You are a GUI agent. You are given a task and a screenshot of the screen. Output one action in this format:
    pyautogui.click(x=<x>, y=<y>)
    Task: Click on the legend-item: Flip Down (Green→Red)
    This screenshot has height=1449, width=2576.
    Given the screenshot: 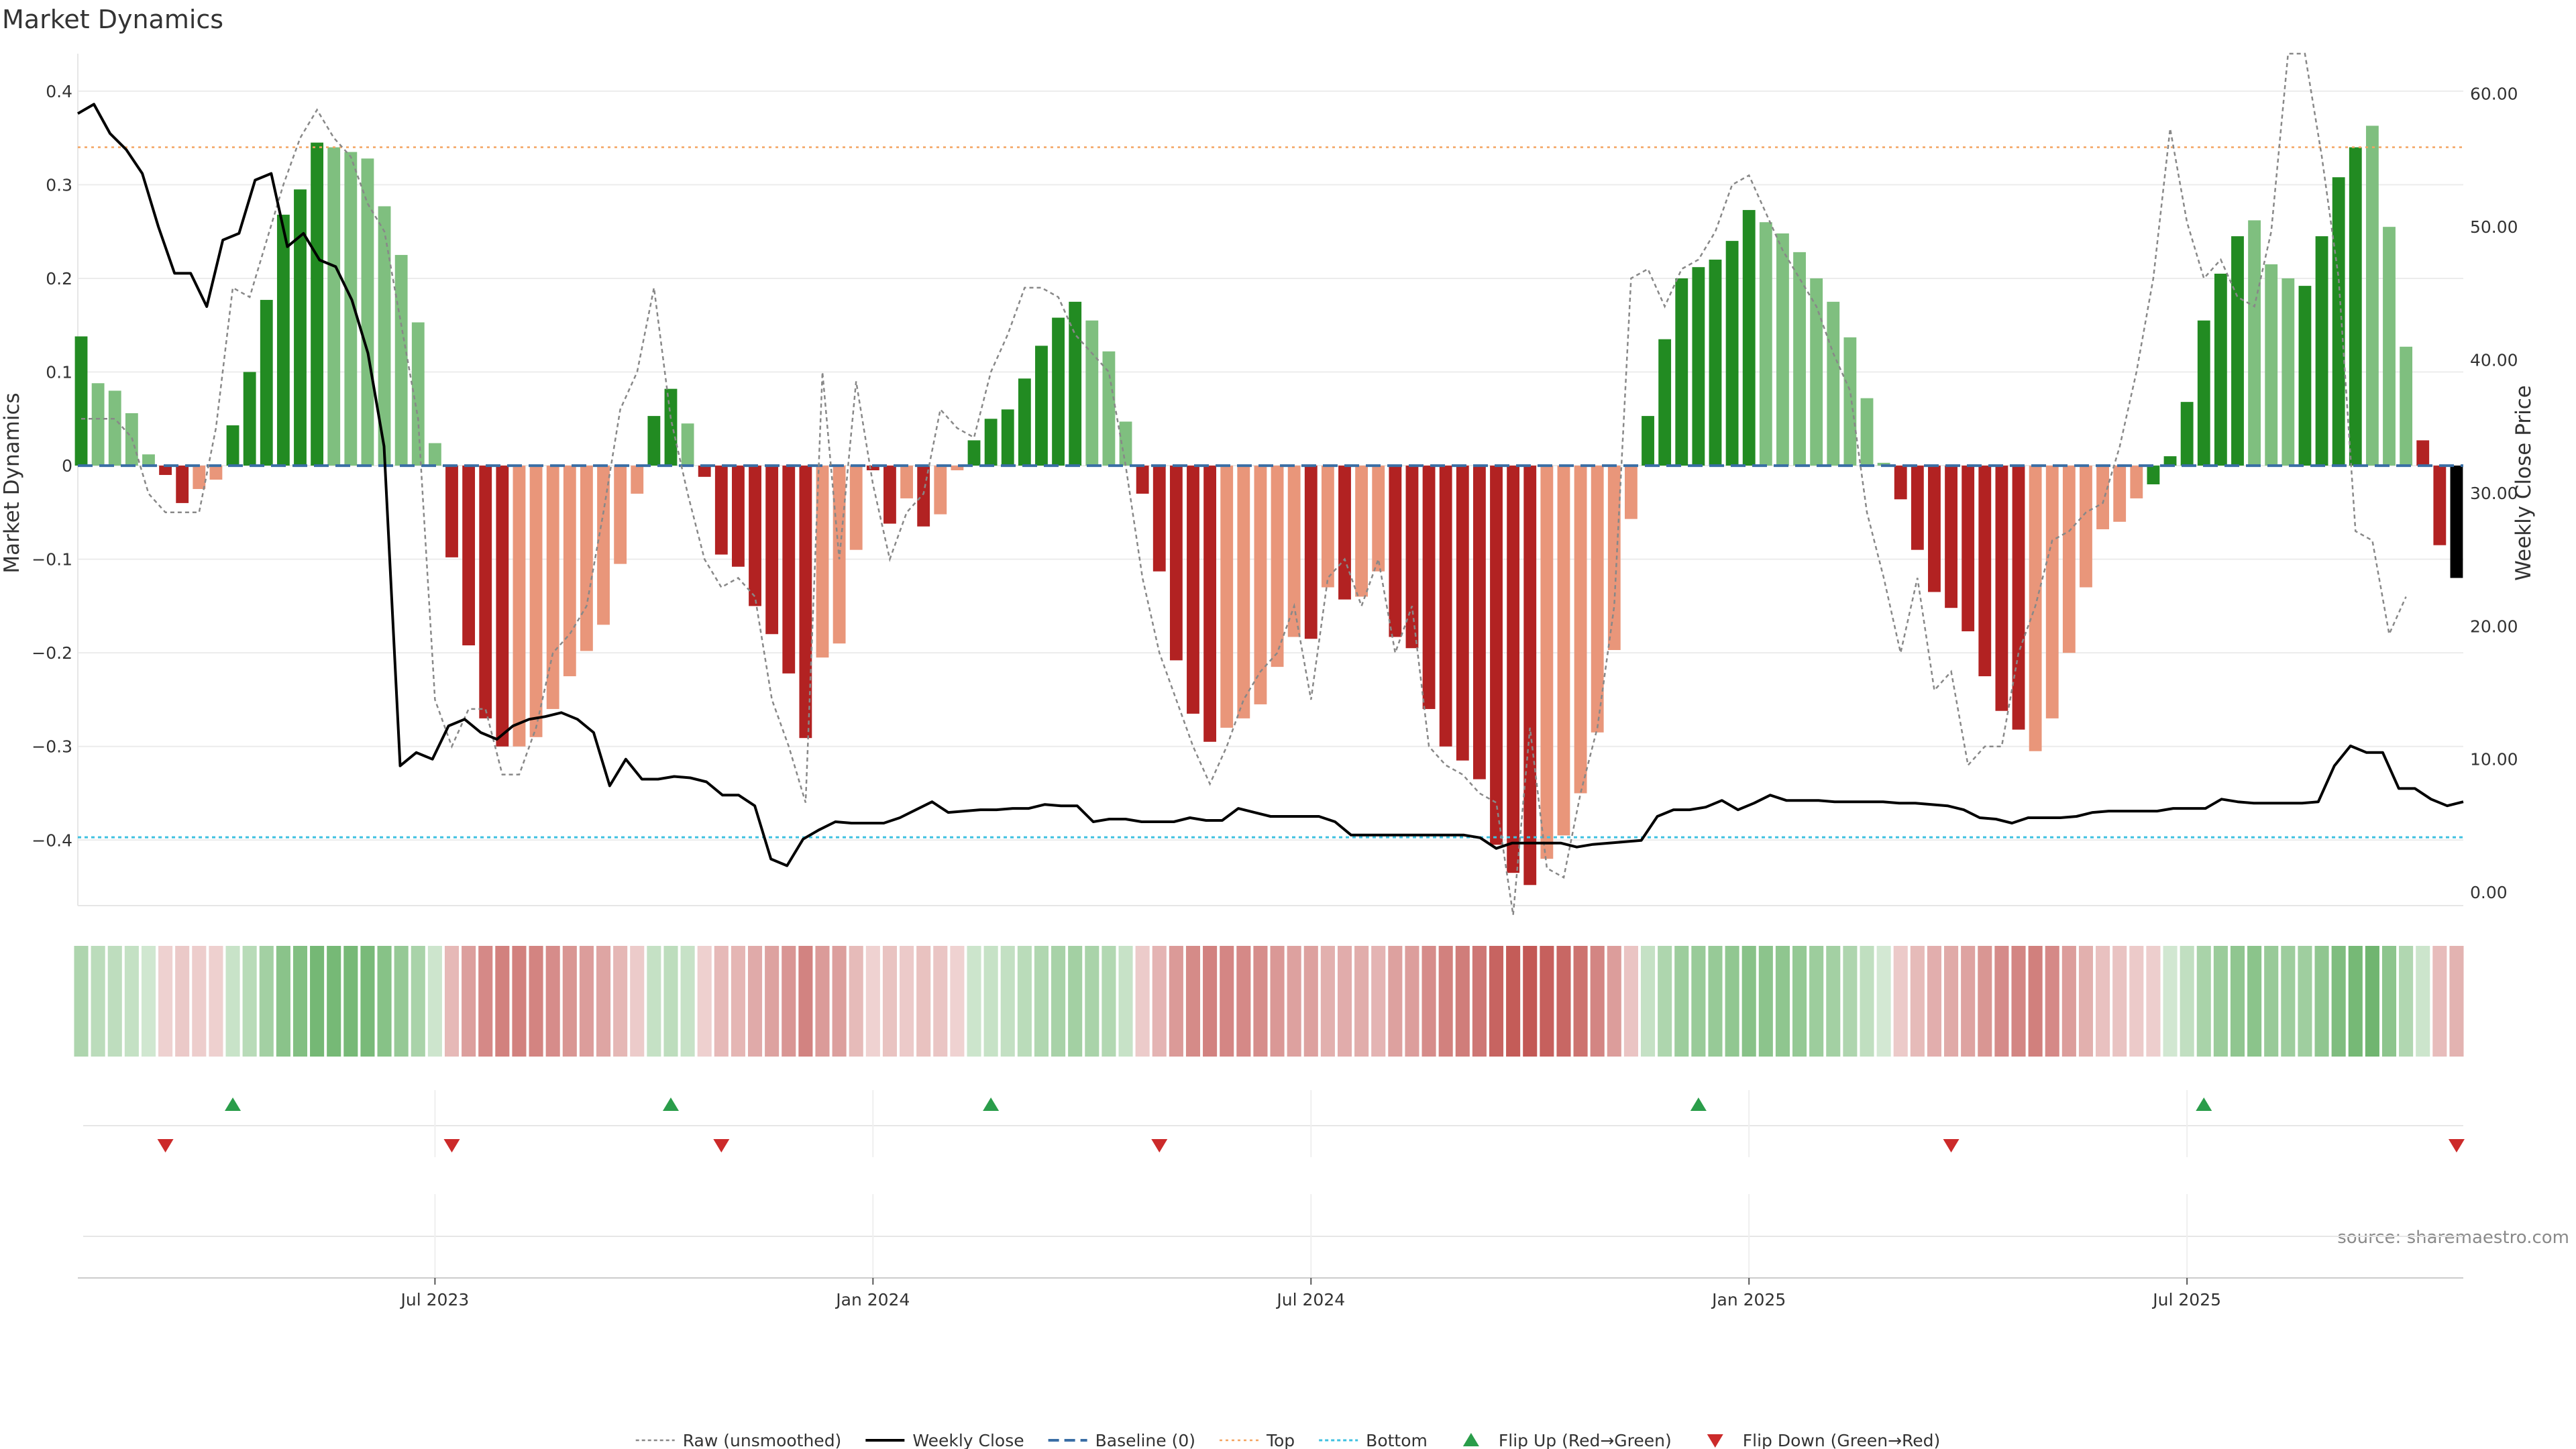 What is the action you would take?
    pyautogui.click(x=1823, y=1440)
    